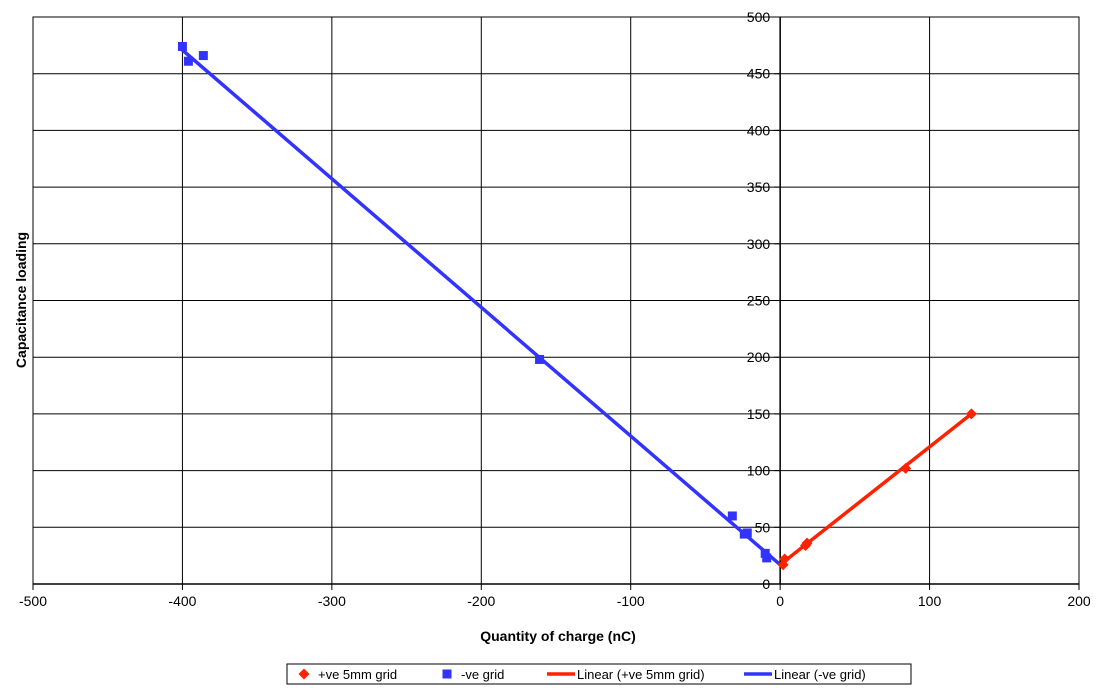 This screenshot has width=1098, height=695. What do you see at coordinates (759, 130) in the screenshot?
I see `y-tick-label: 400` at bounding box center [759, 130].